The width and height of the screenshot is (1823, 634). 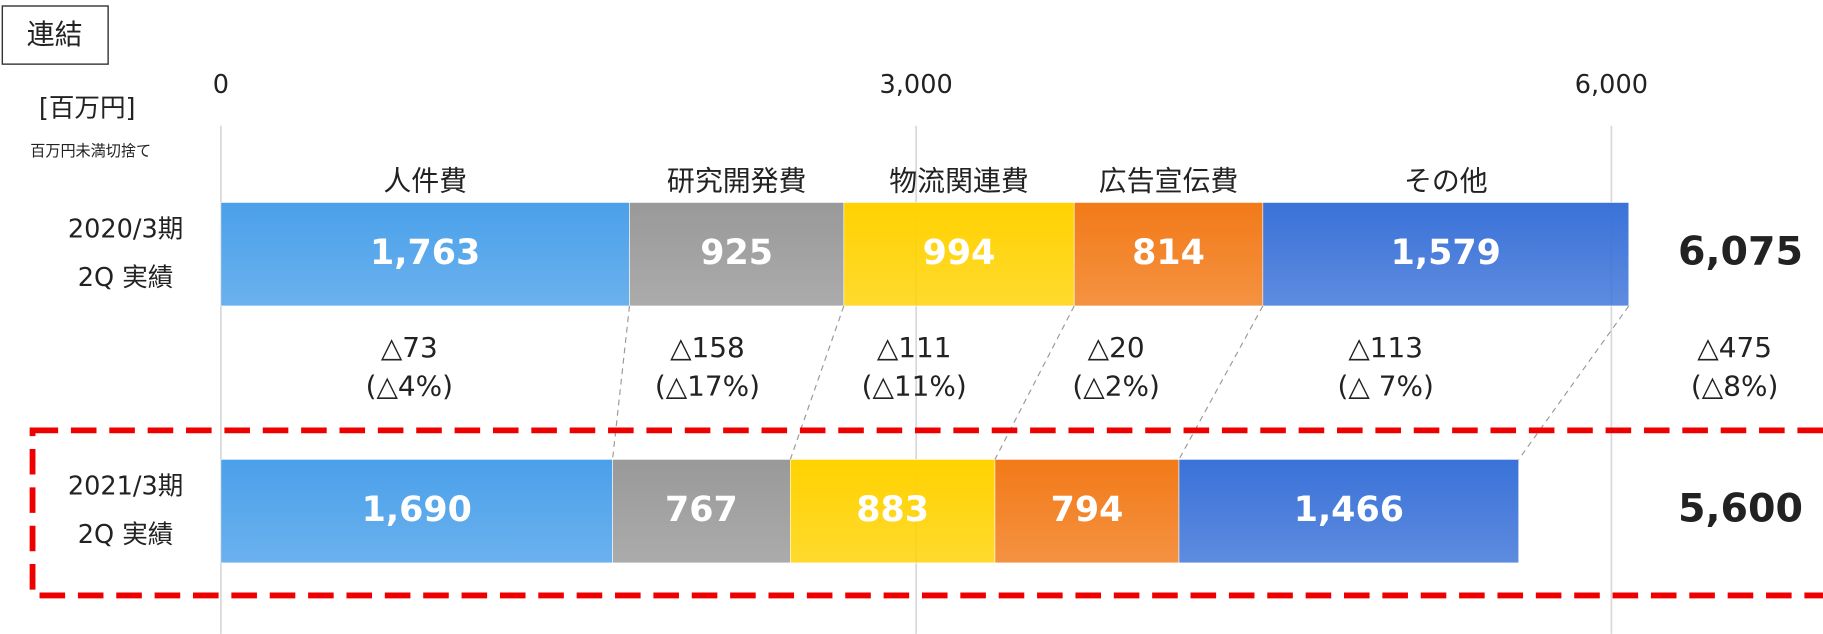 What do you see at coordinates (1740, 252) in the screenshot?
I see `total-label: 6,075` at bounding box center [1740, 252].